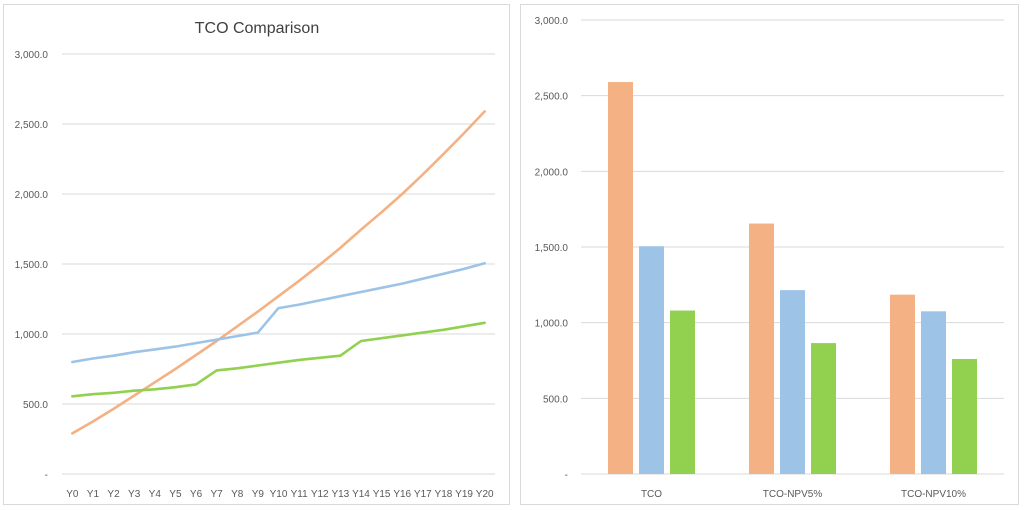 This screenshot has width=1024, height=510. What do you see at coordinates (93, 494) in the screenshot?
I see `x-tick-label: Y1` at bounding box center [93, 494].